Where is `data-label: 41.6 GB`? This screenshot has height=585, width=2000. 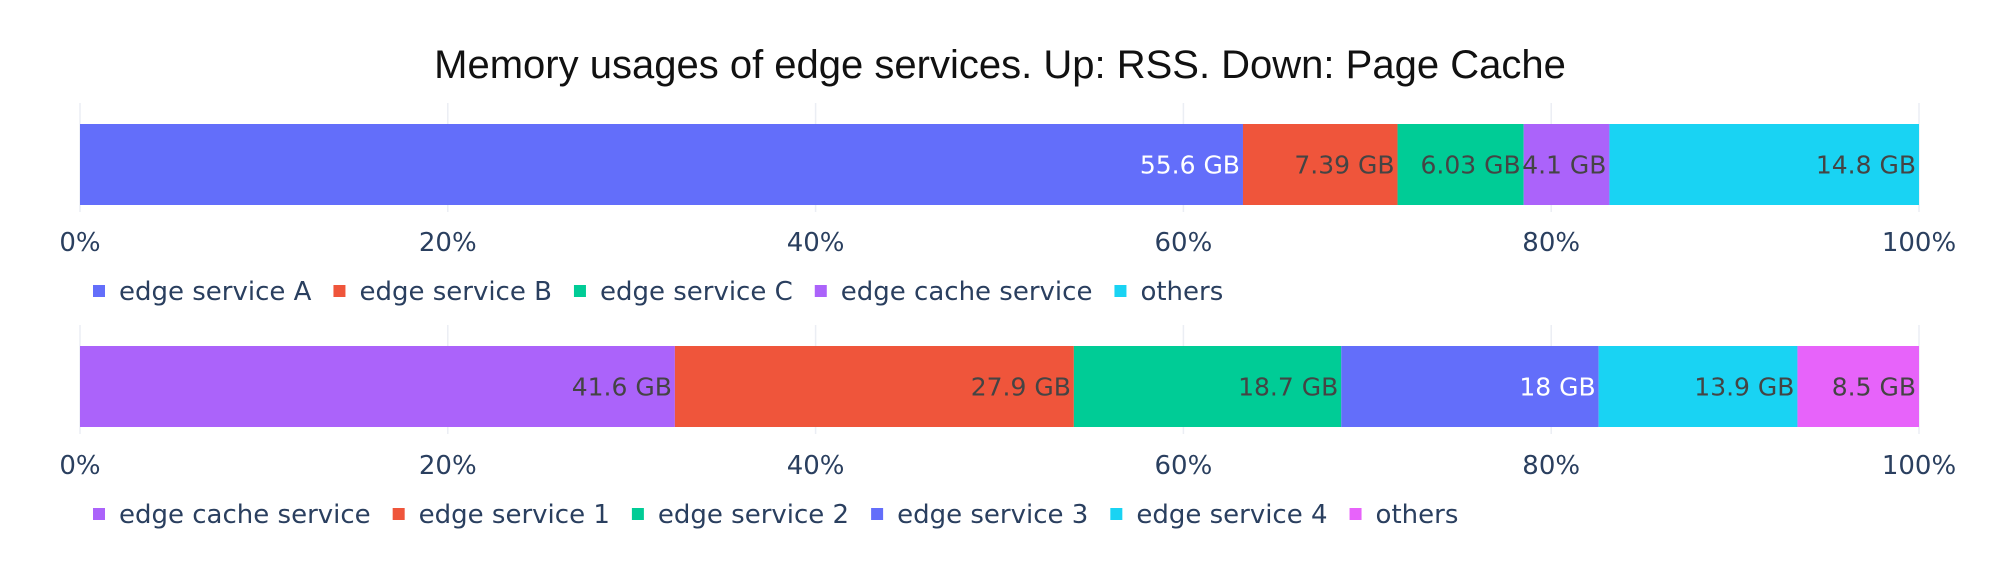
data-label: 41.6 GB is located at coordinates (622, 387).